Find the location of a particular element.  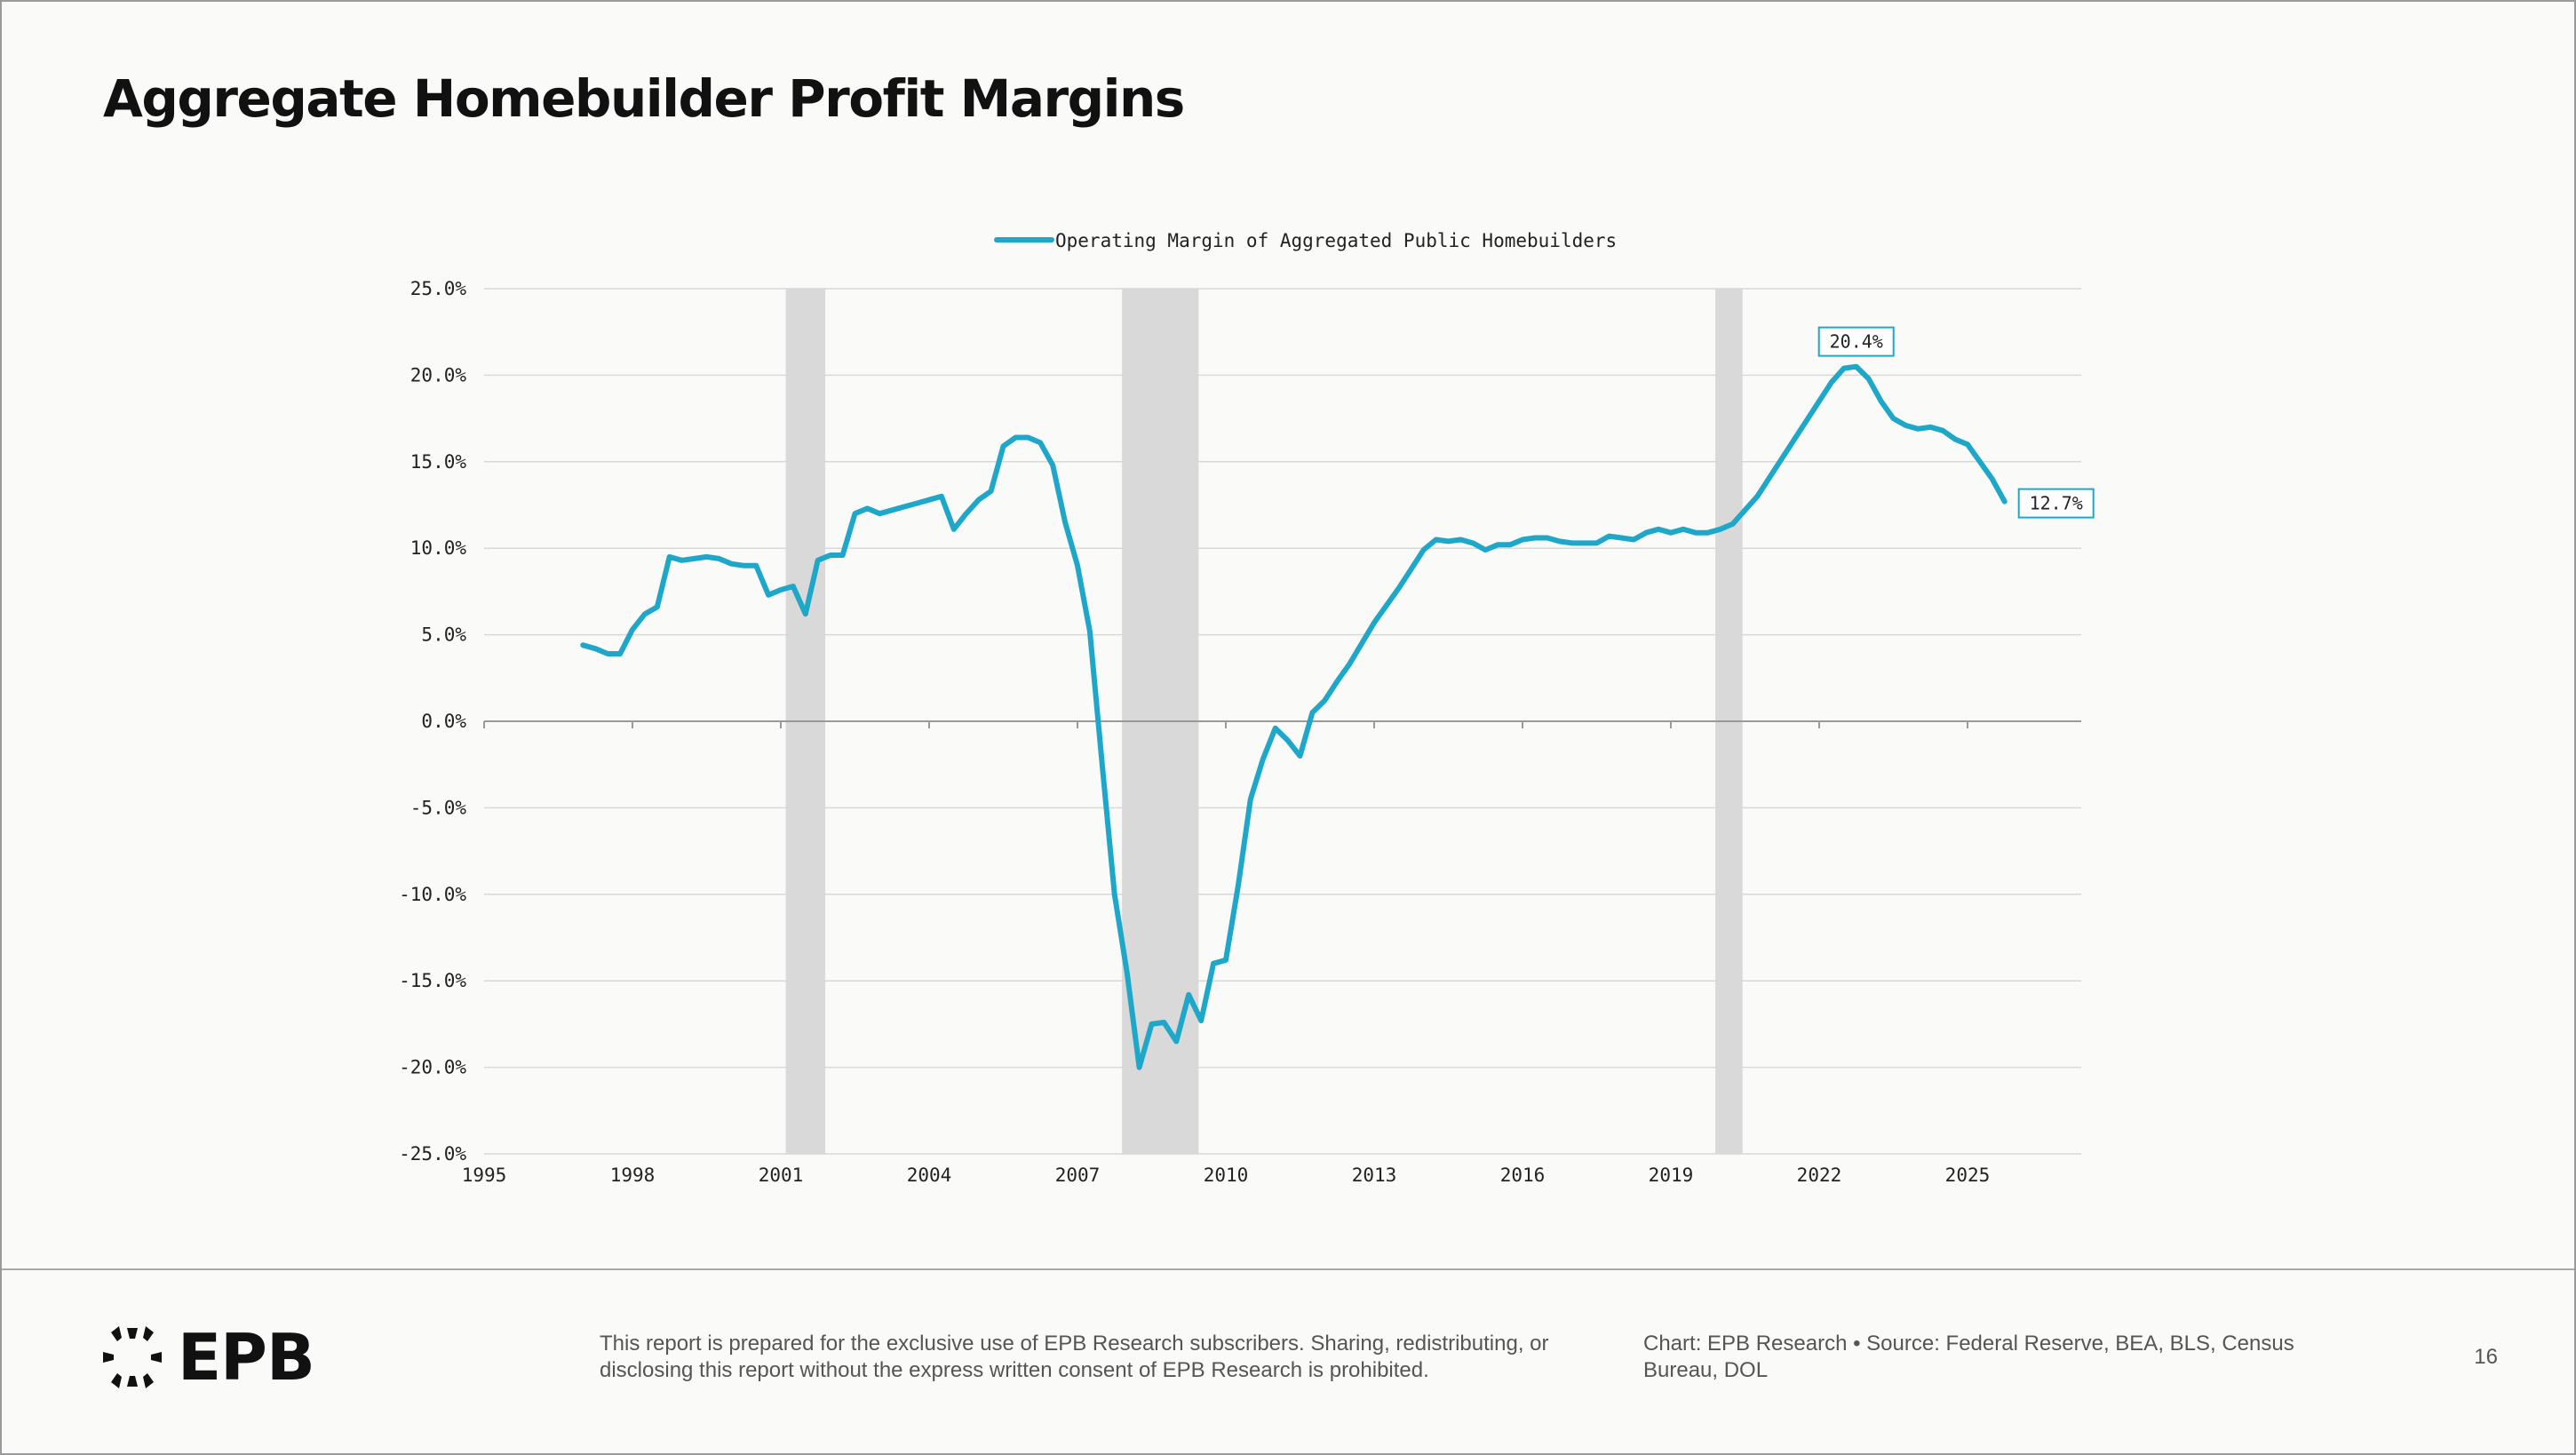

y-tick-label: -25.0% is located at coordinates (432, 1154).